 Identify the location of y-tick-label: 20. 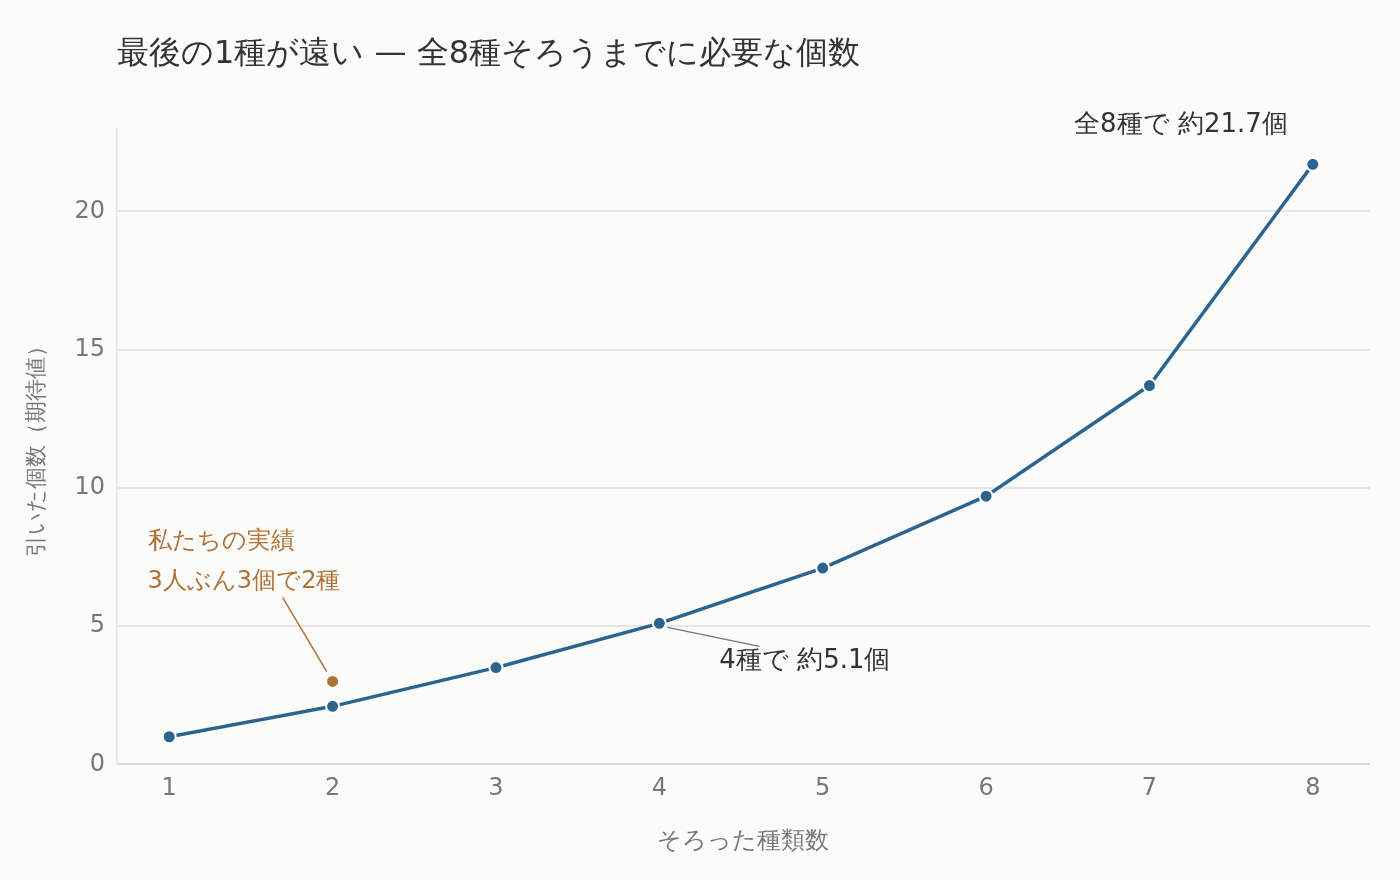
(89, 209).